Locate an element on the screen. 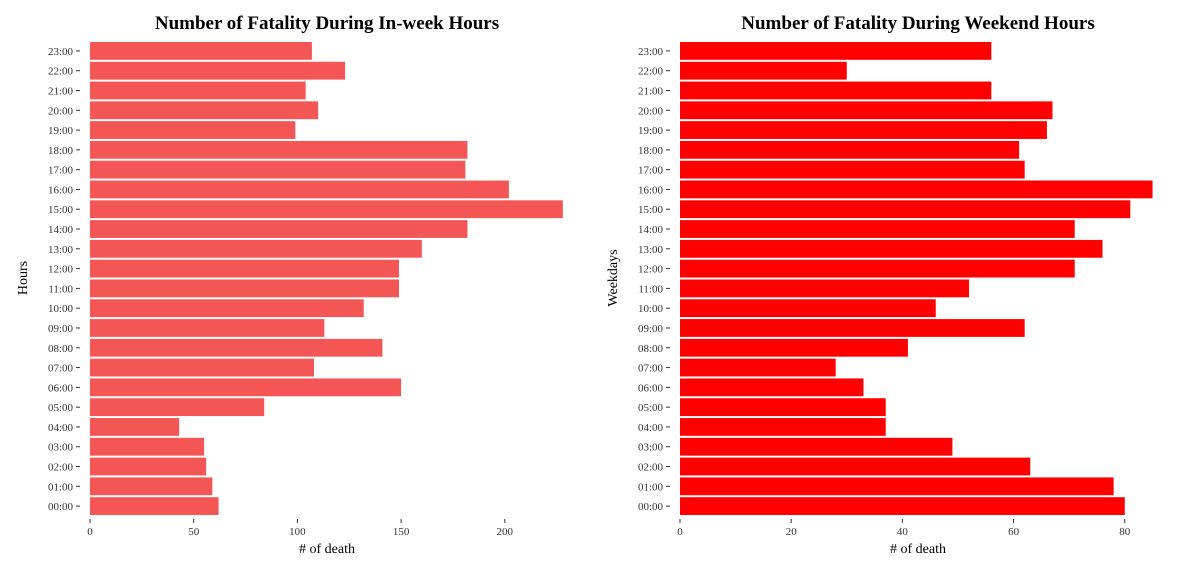 The height and width of the screenshot is (570, 1195). x-tick-label: 100 is located at coordinates (297, 532).